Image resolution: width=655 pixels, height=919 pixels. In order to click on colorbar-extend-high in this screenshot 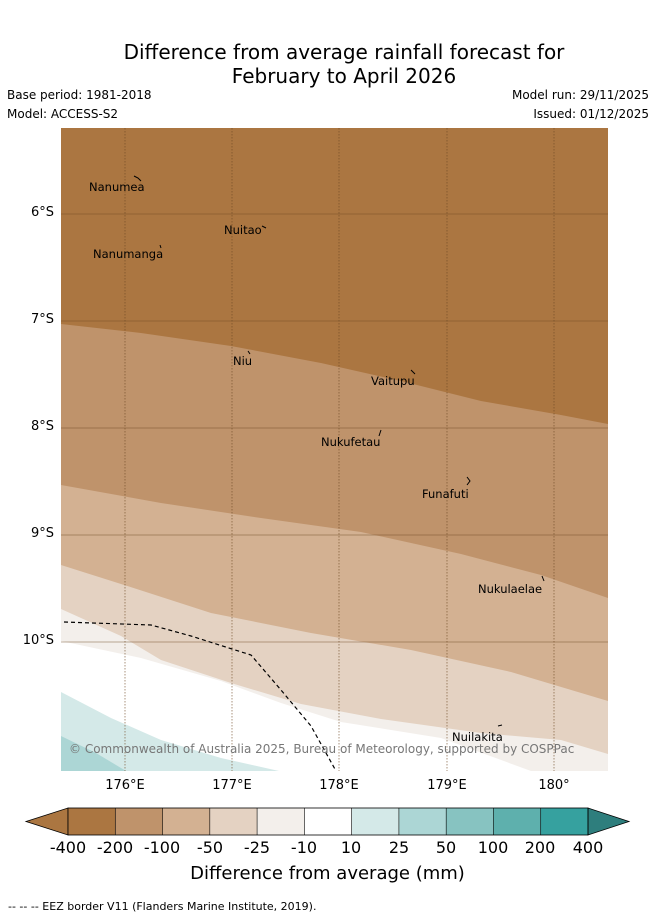, I will do `click(609, 821)`.